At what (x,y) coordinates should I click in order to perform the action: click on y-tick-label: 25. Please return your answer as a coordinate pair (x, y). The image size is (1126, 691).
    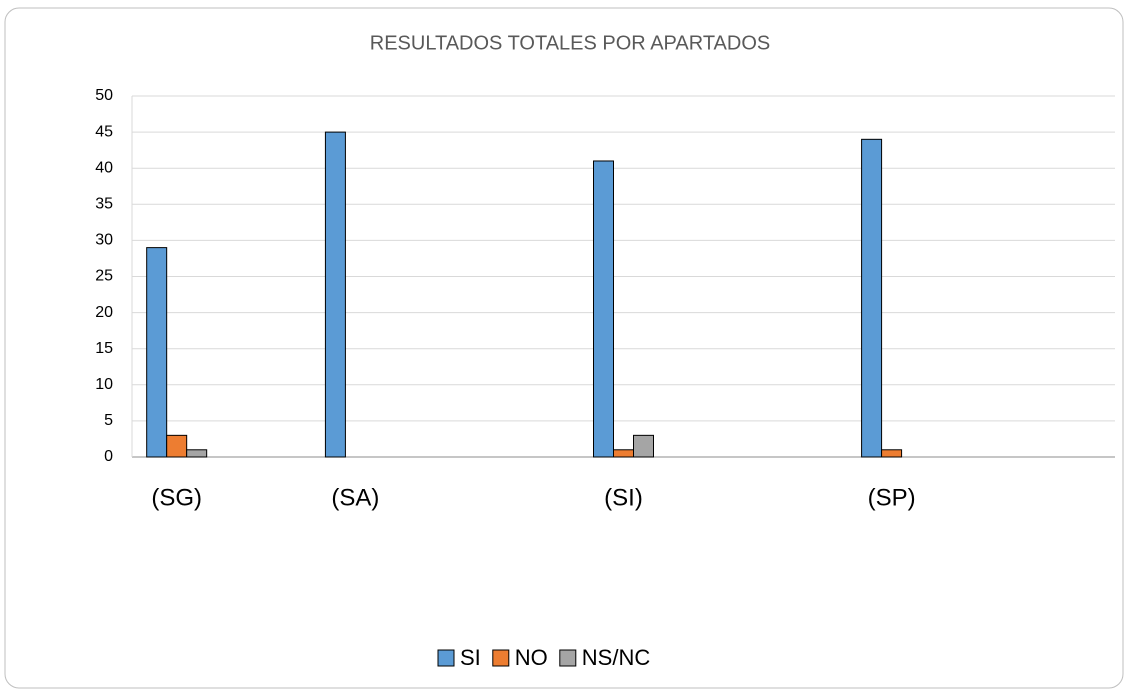
    Looking at the image, I should click on (104, 276).